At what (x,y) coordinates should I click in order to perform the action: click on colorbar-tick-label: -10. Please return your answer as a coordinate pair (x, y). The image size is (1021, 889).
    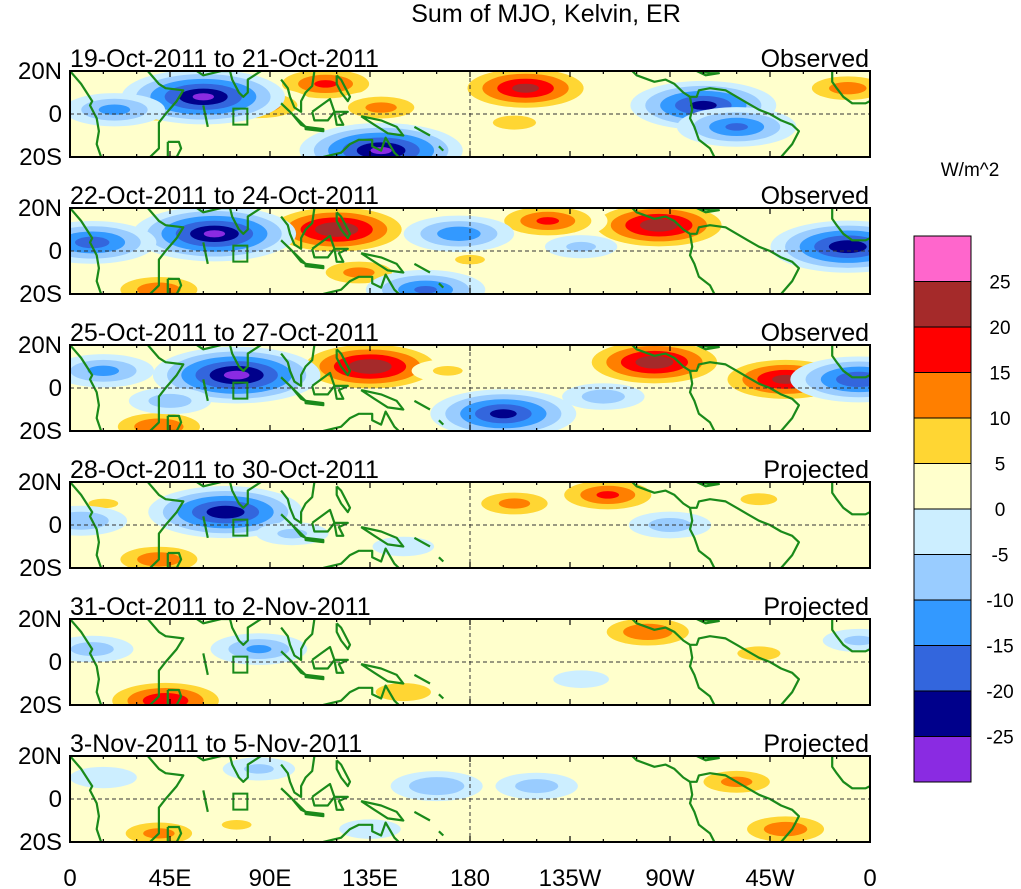
    Looking at the image, I should click on (999, 601).